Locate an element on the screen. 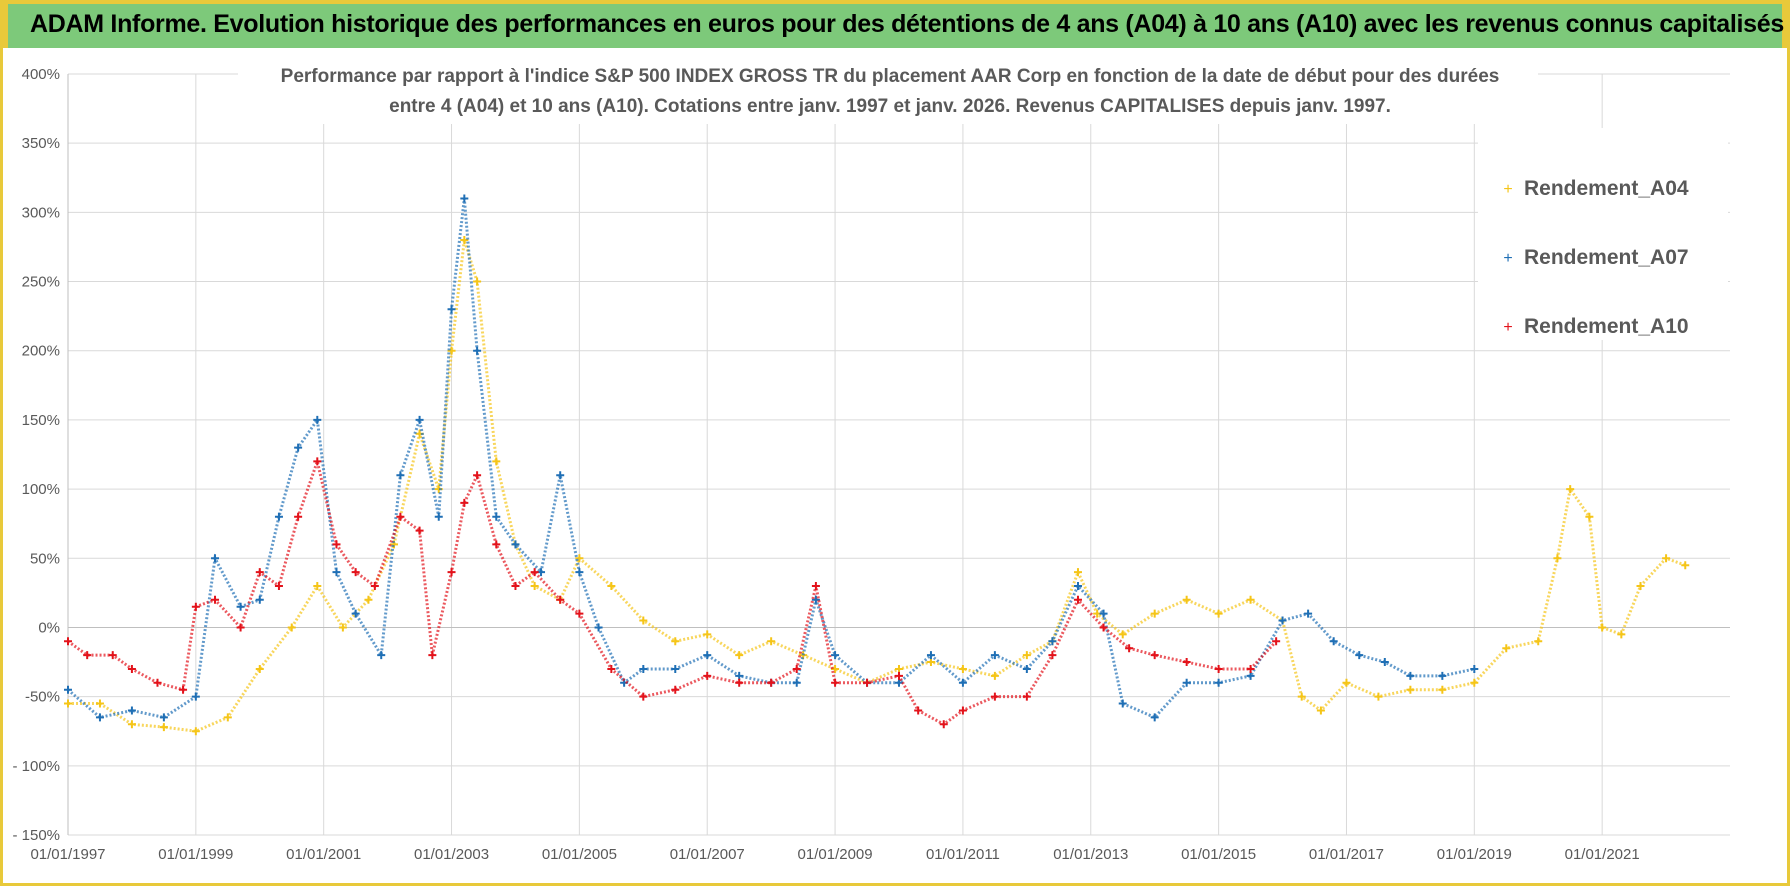 This screenshot has height=886, width=1790. x-tick-label: 01/01/2011 is located at coordinates (963, 854).